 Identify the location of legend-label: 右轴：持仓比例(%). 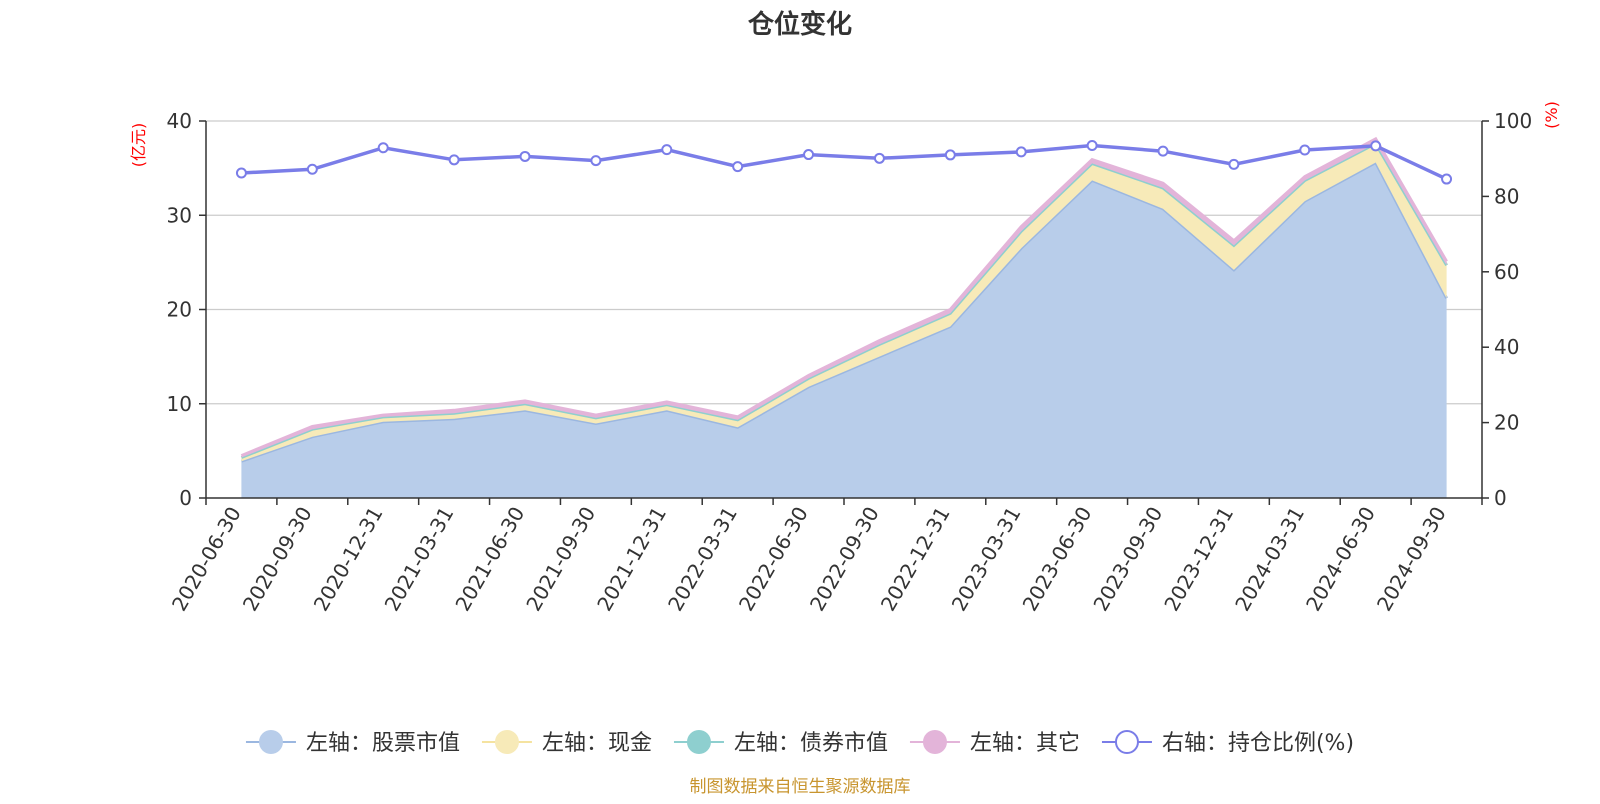
(1258, 743).